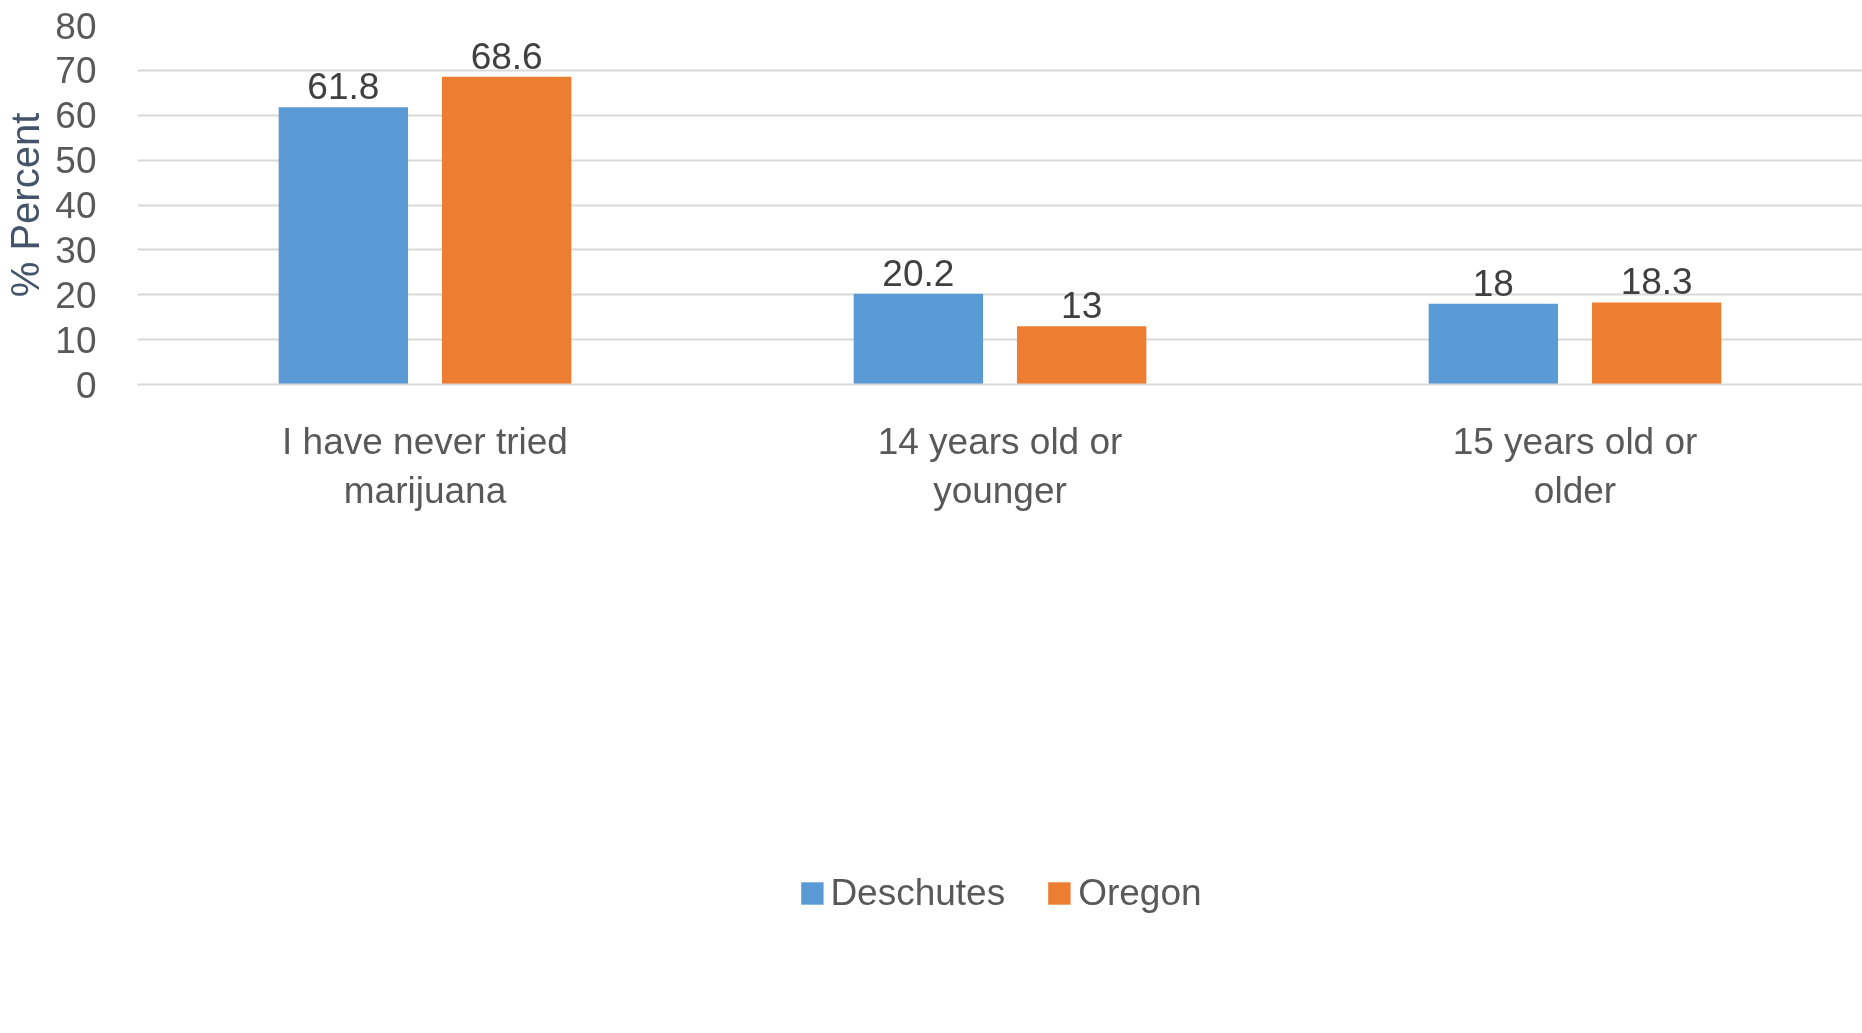 The height and width of the screenshot is (1033, 1862). I want to click on legend-label: Oregon, so click(1140, 892).